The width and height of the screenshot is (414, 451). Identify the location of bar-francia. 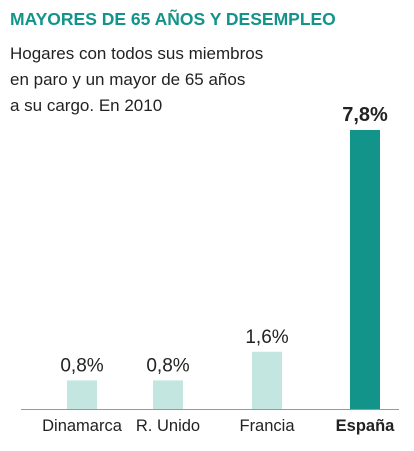
(267, 380).